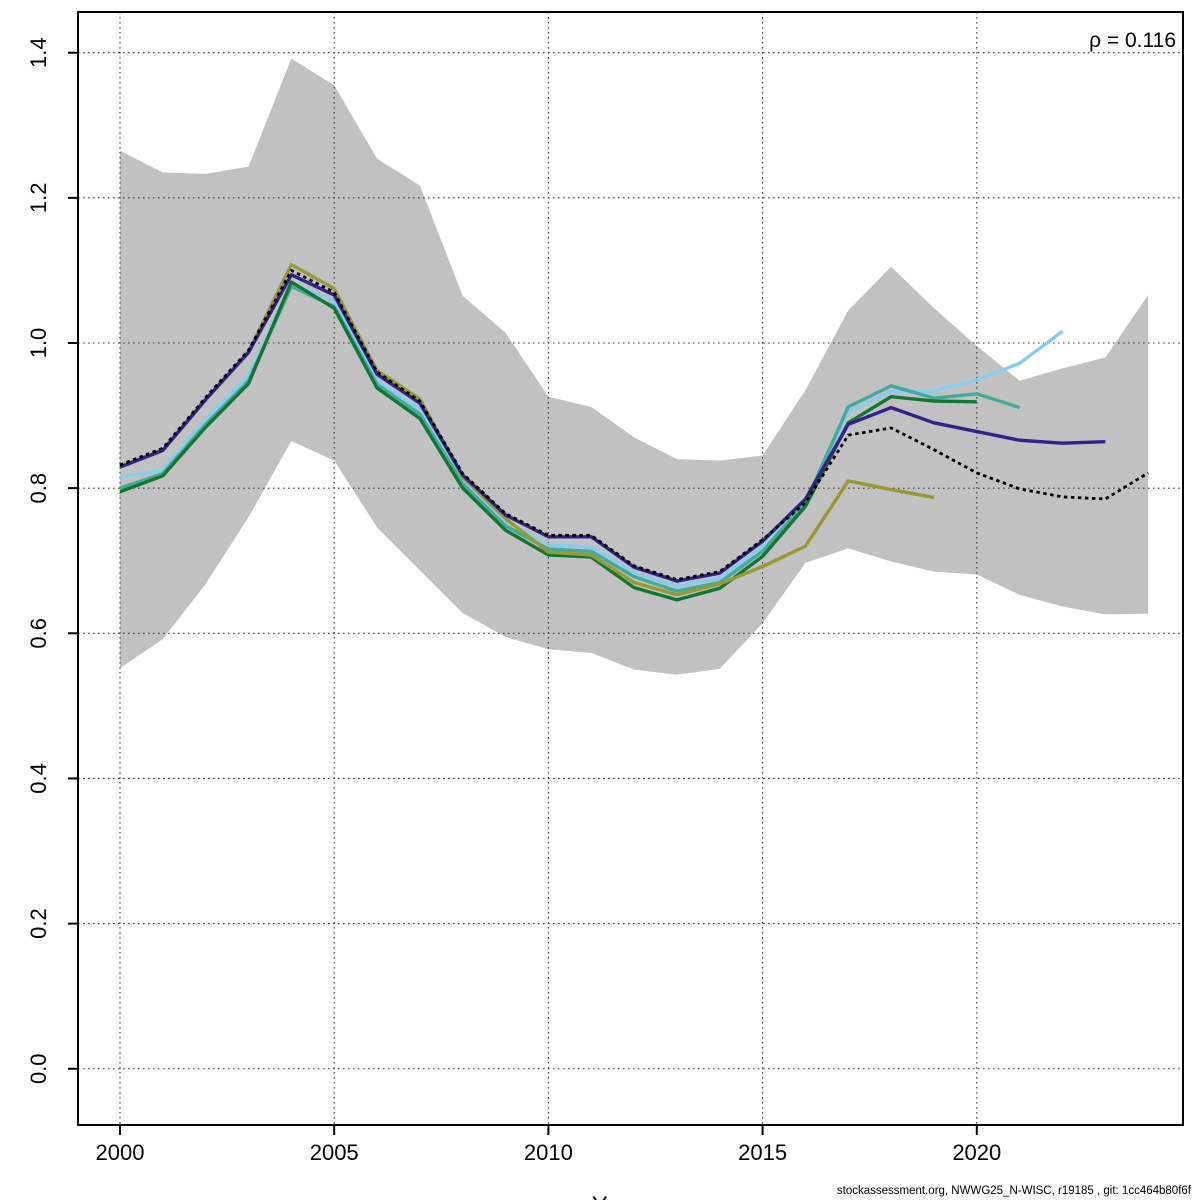 The width and height of the screenshot is (1200, 1200). I want to click on x-axis-tick-label: 2000, so click(120, 1152).